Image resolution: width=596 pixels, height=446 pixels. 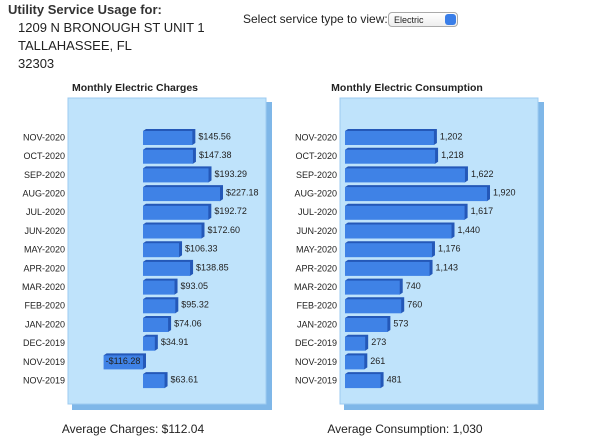 What do you see at coordinates (242, 192) in the screenshot?
I see `value-label: $227.18` at bounding box center [242, 192].